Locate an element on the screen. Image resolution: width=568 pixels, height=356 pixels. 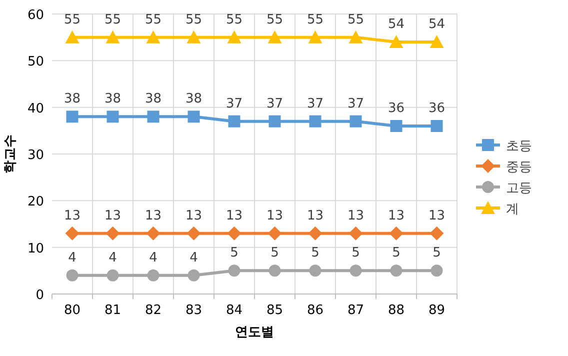
x-tick-label: 88 is located at coordinates (396, 310).